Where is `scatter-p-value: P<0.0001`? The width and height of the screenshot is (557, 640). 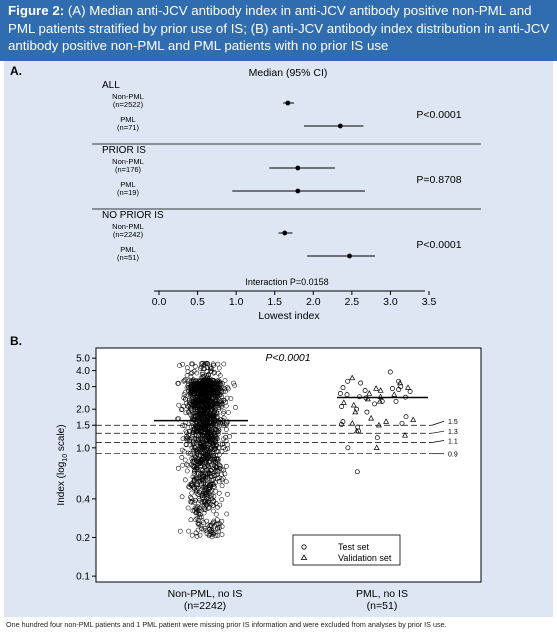 scatter-p-value: P<0.0001 is located at coordinates (287, 358).